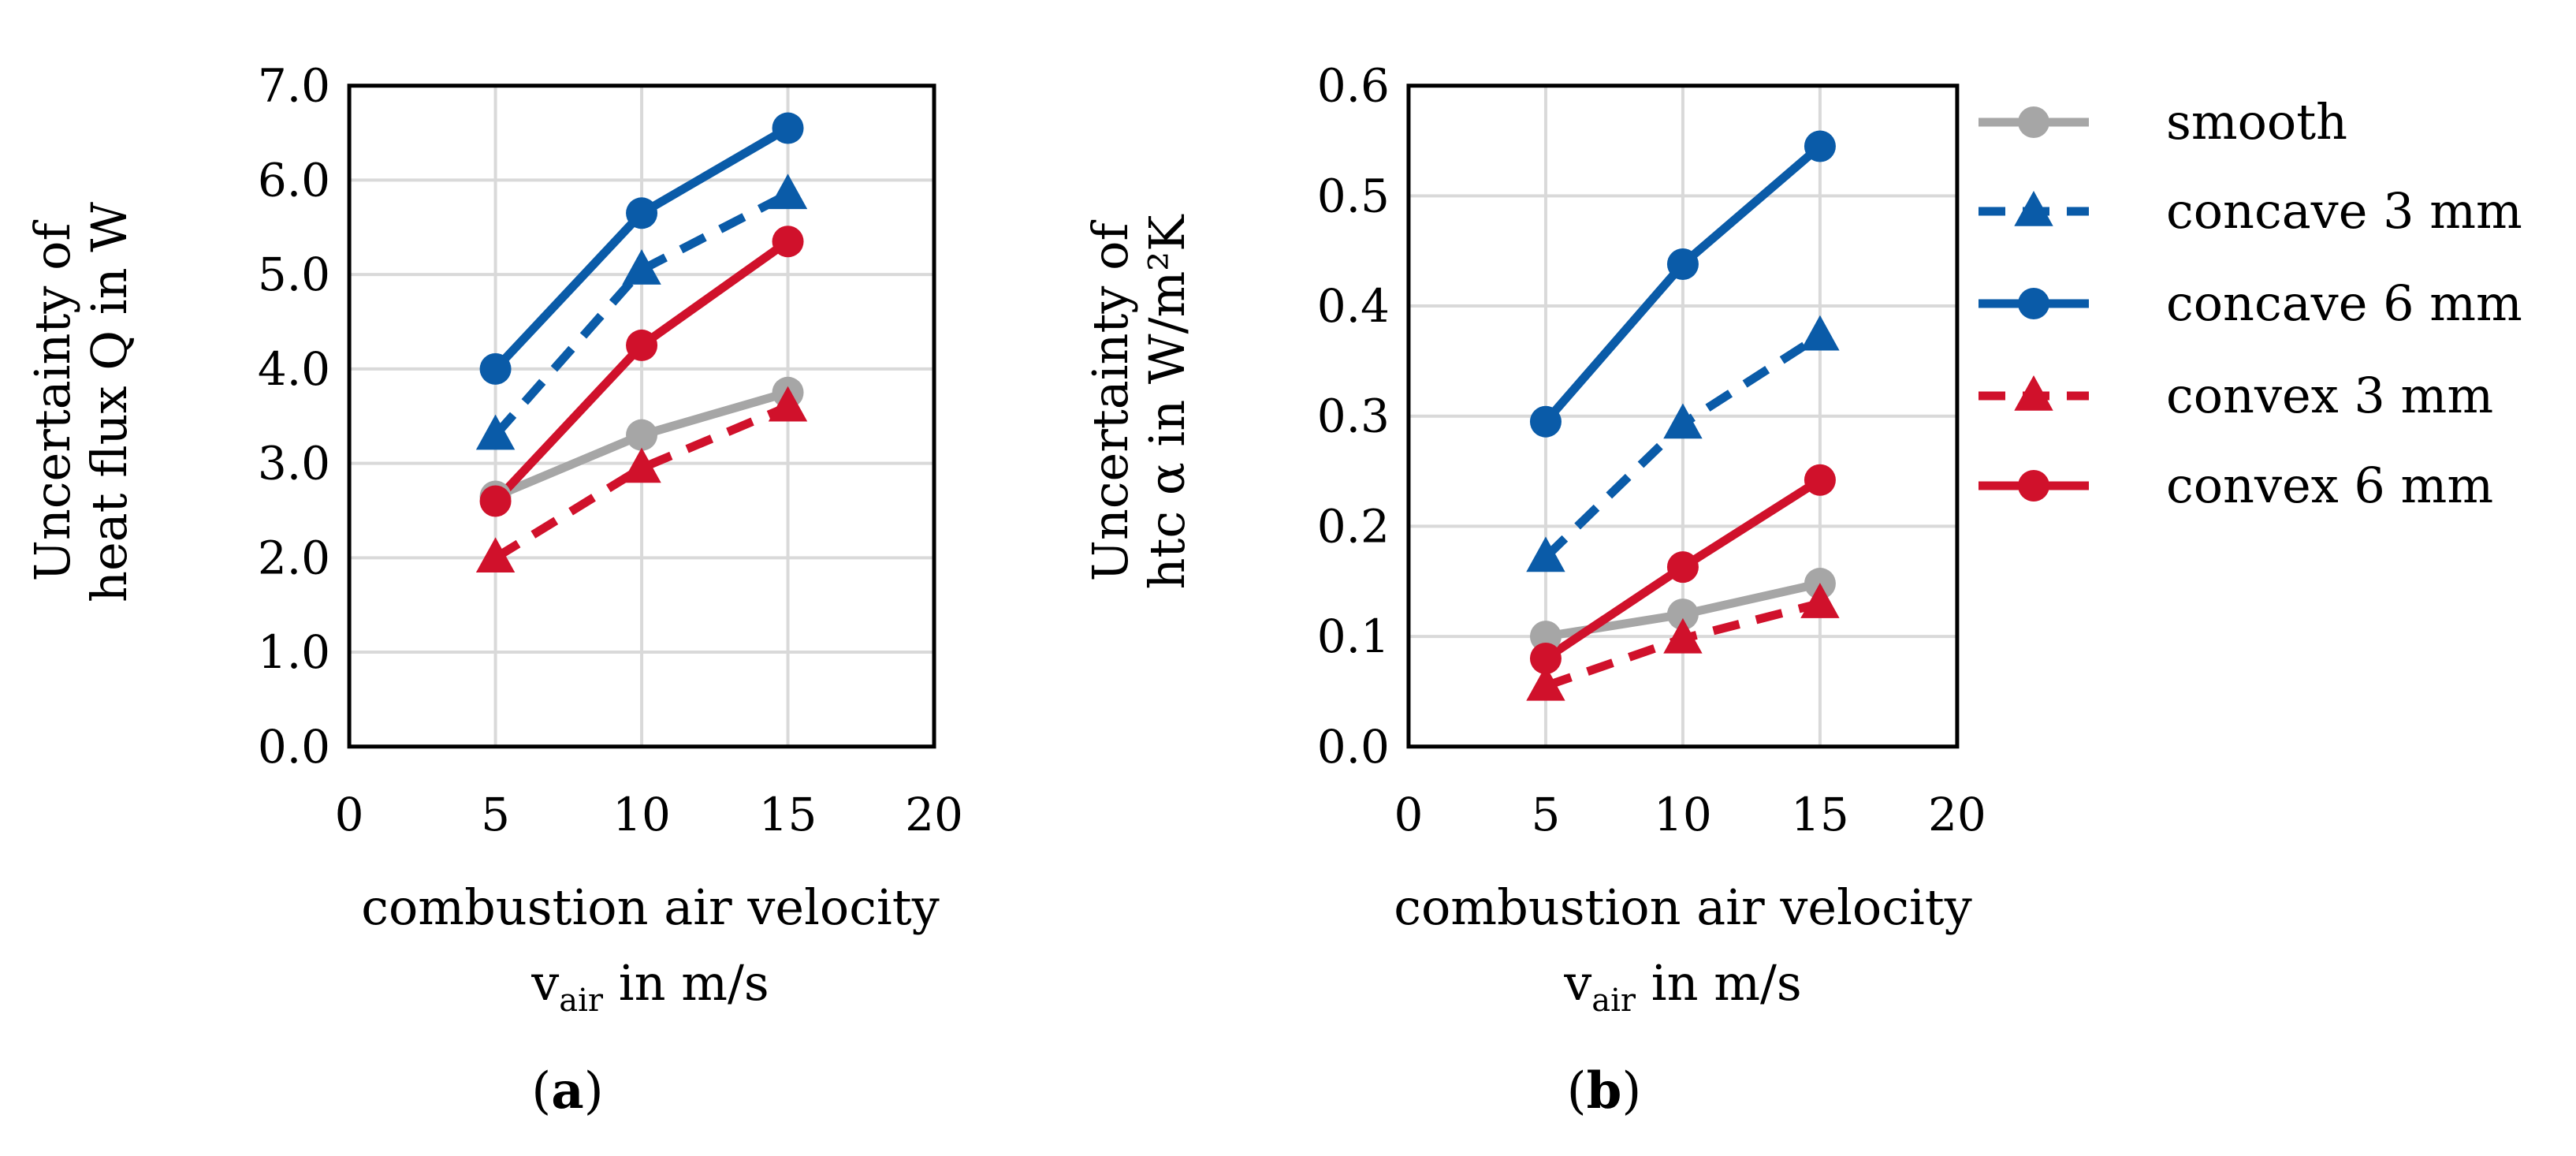 This screenshot has height=1156, width=2576. I want to click on y-axis-label-line2-a: heat flux Q in W, so click(109, 402).